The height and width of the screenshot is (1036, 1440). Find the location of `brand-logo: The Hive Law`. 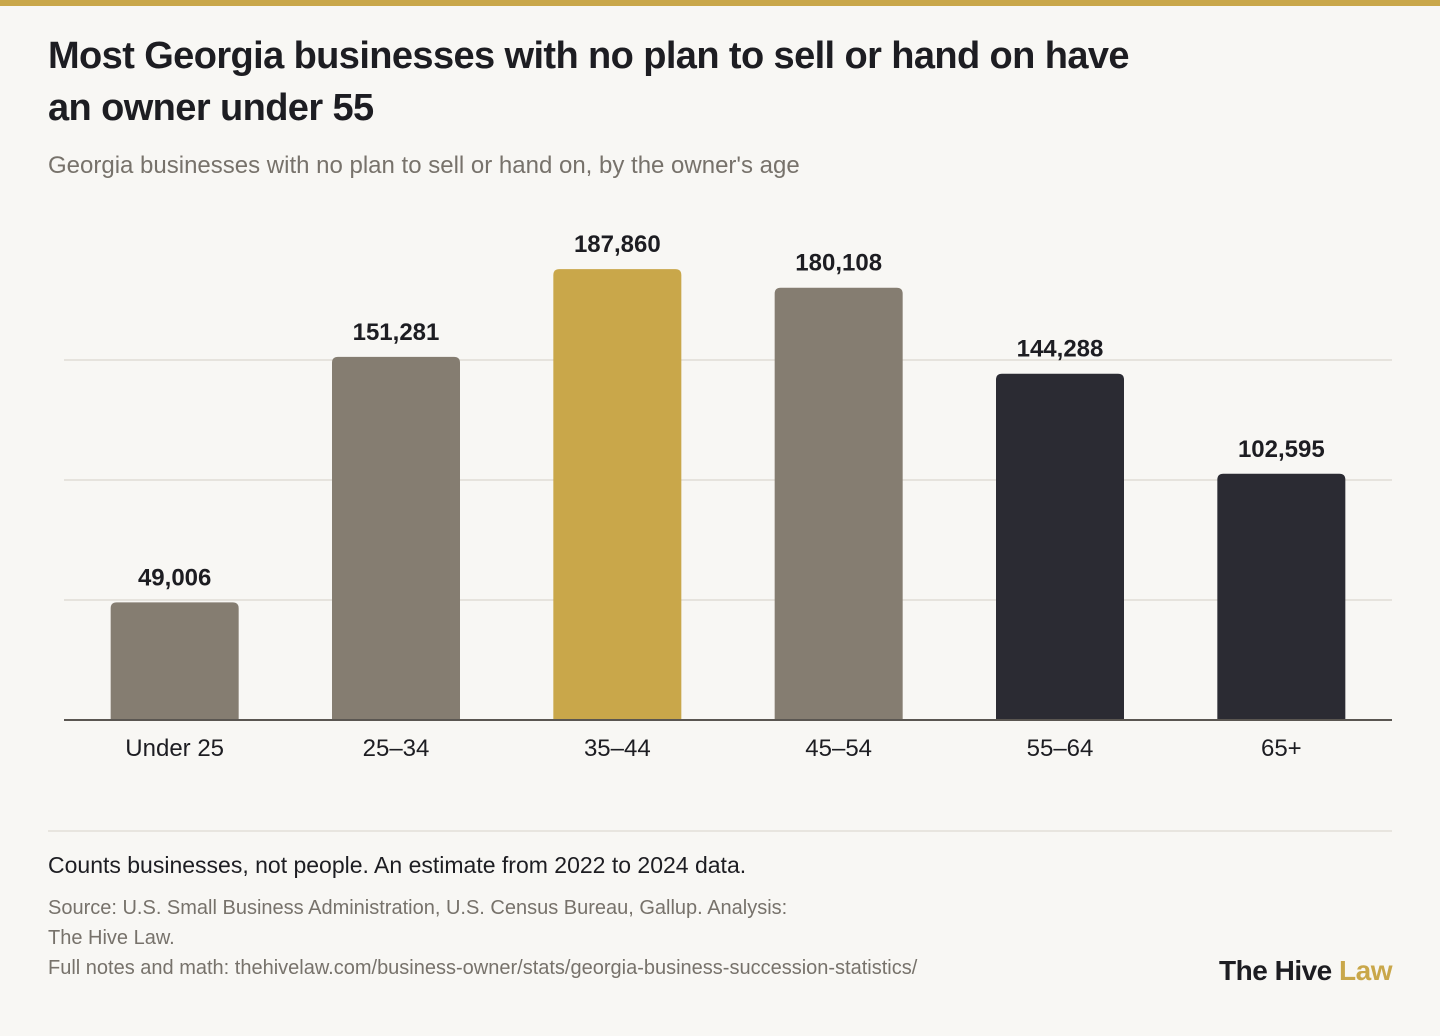

brand-logo: The Hive Law is located at coordinates (1305, 971).